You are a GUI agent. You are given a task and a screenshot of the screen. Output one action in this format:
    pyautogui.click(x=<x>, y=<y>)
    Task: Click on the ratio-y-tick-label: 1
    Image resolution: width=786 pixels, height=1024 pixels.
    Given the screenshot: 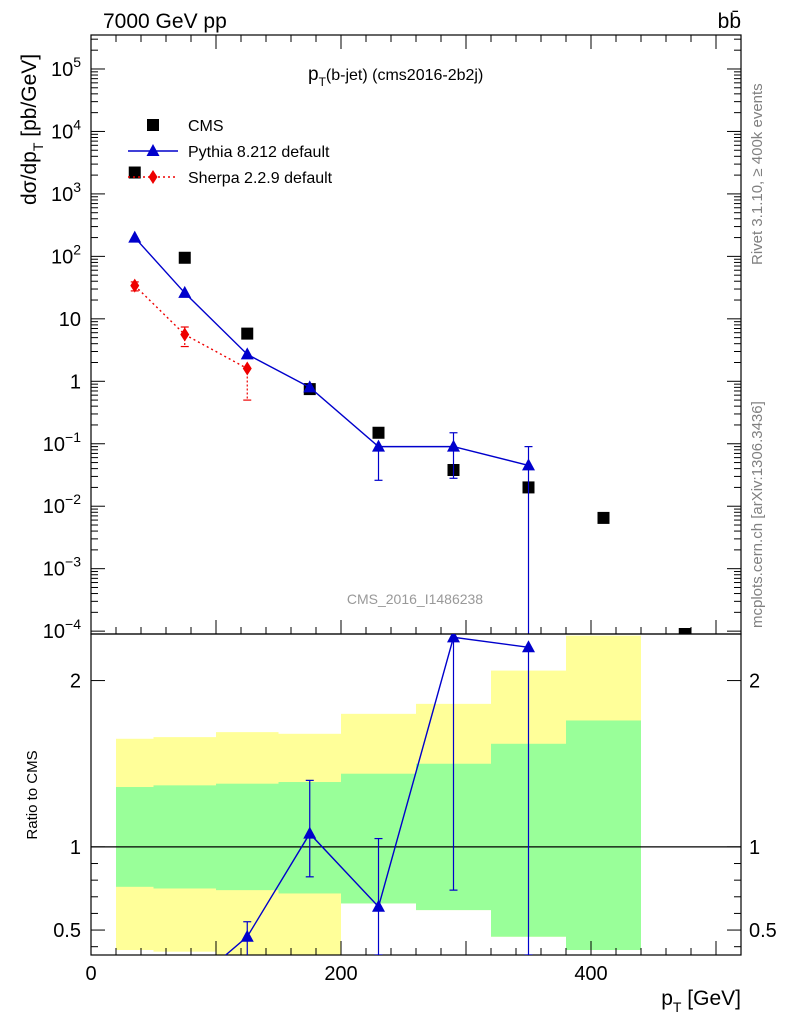 What is the action you would take?
    pyautogui.click(x=75, y=848)
    